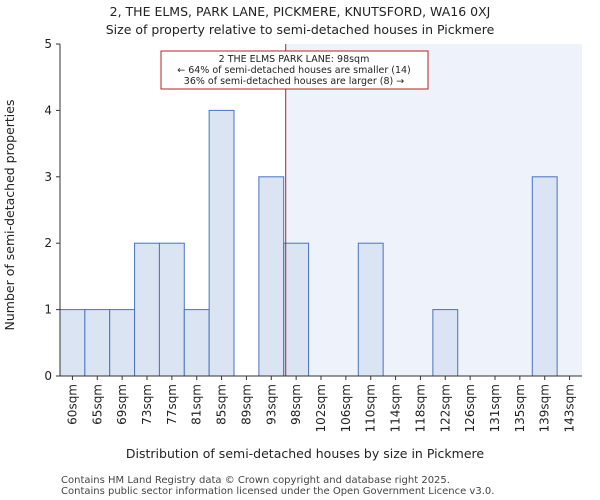 Image resolution: width=600 pixels, height=500 pixels. Describe the element at coordinates (222, 404) in the screenshot. I see `x-tick-label: 85sqm` at that location.